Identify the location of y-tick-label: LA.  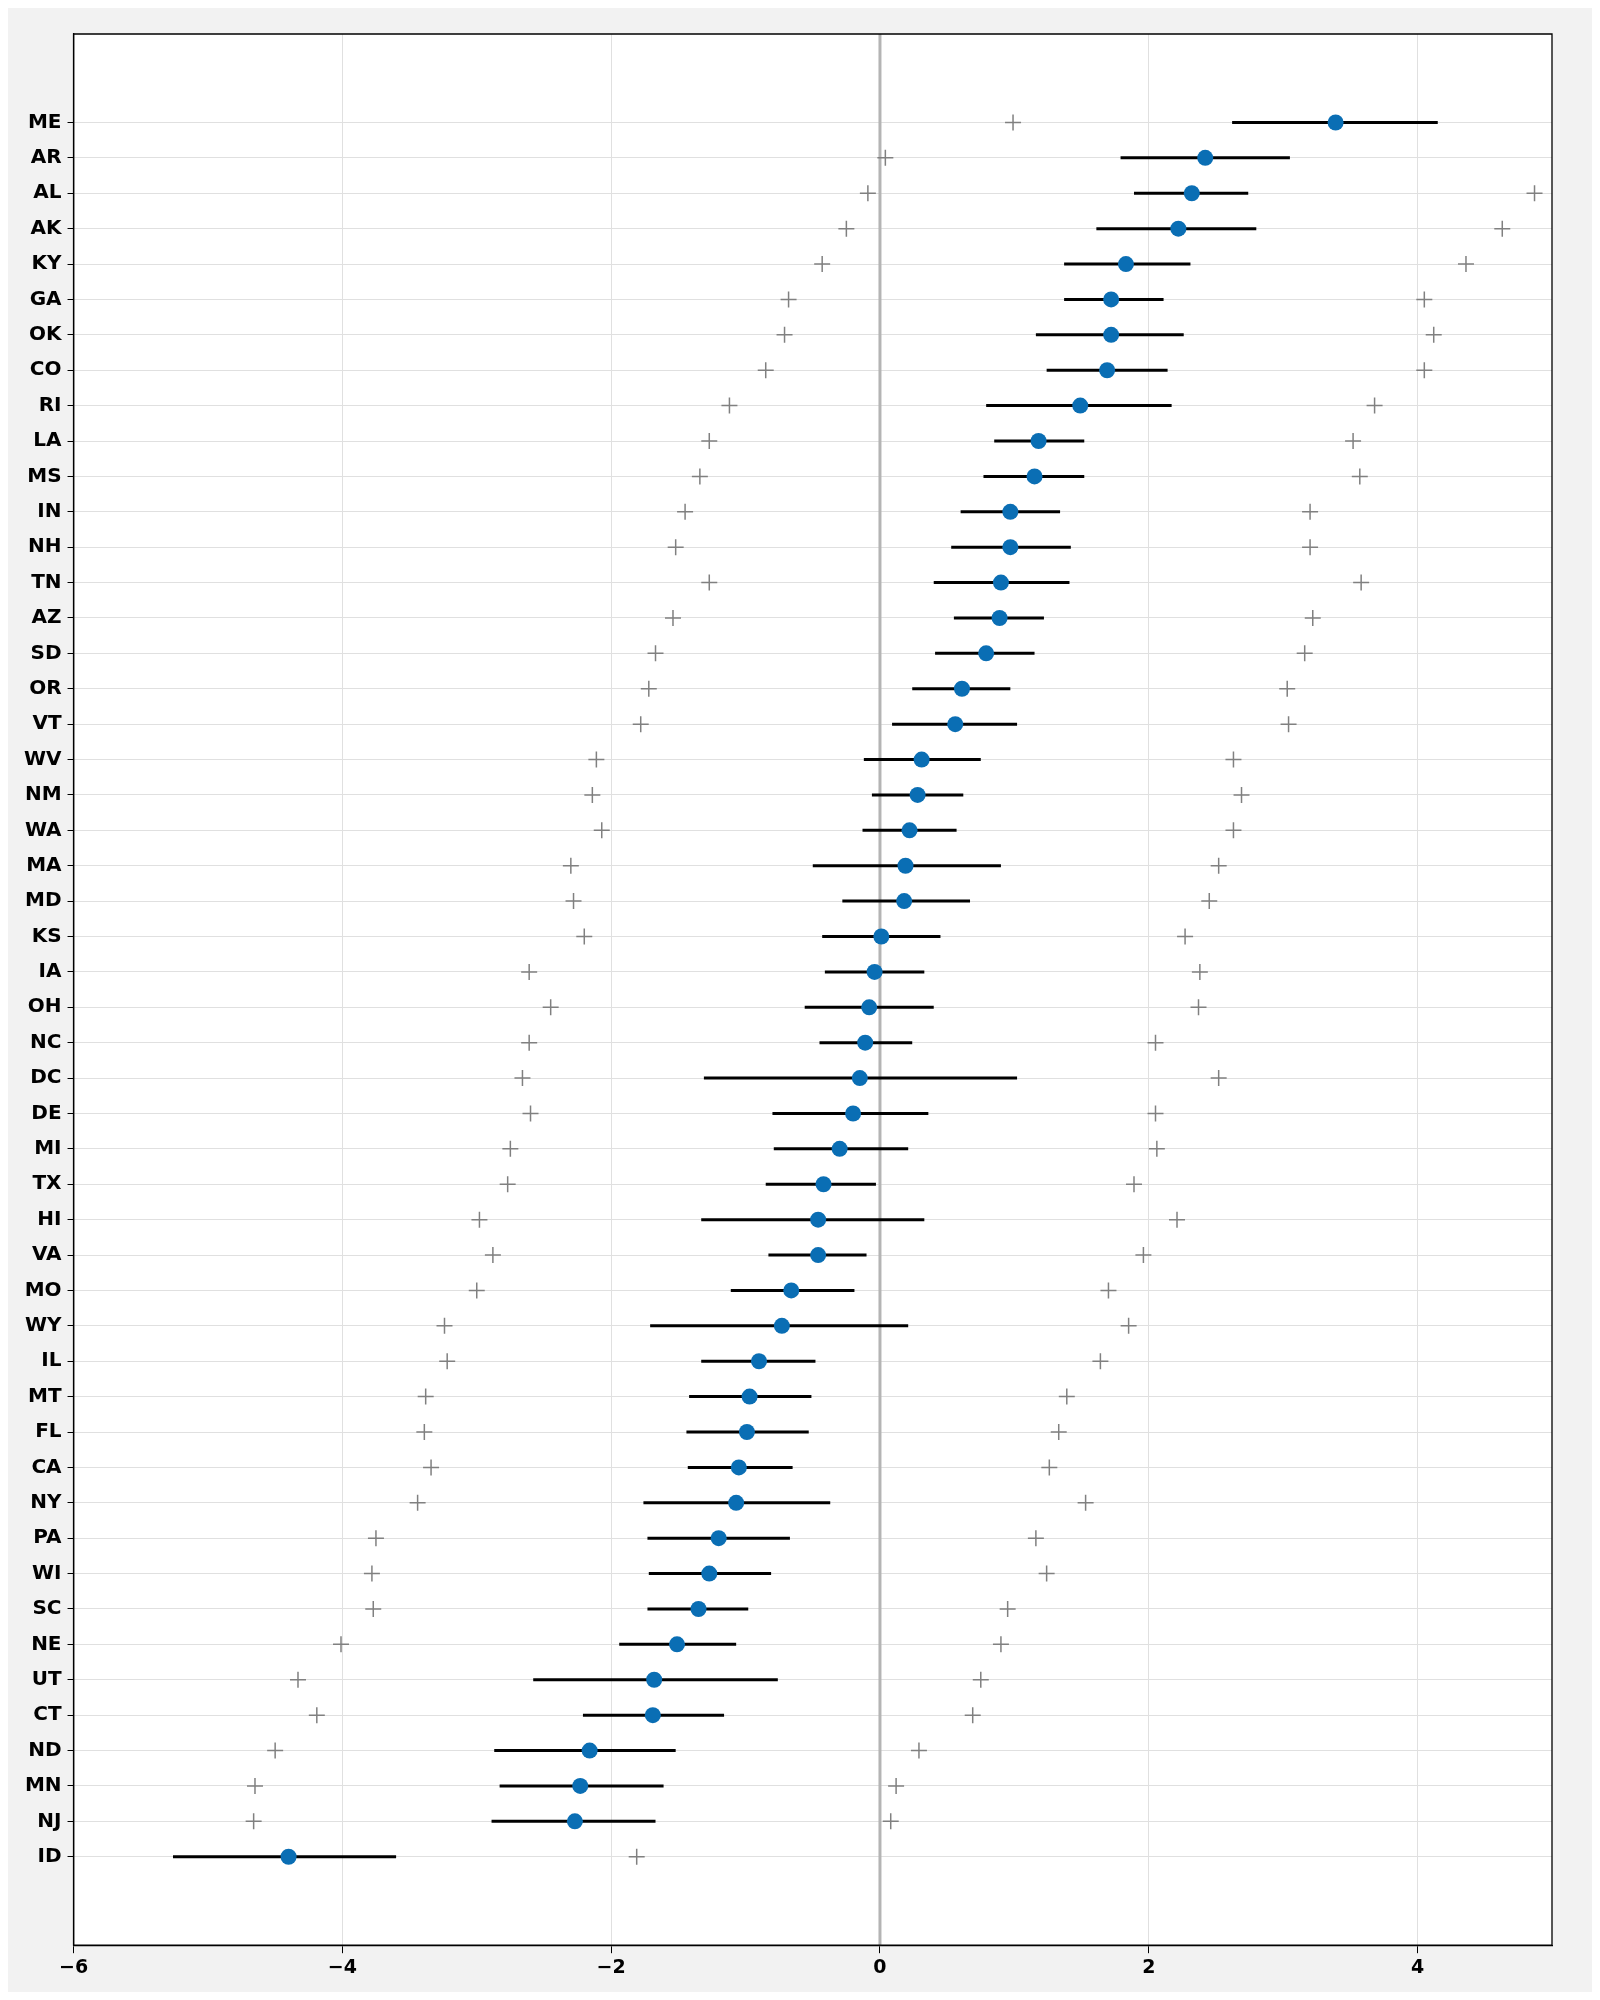
(48, 439).